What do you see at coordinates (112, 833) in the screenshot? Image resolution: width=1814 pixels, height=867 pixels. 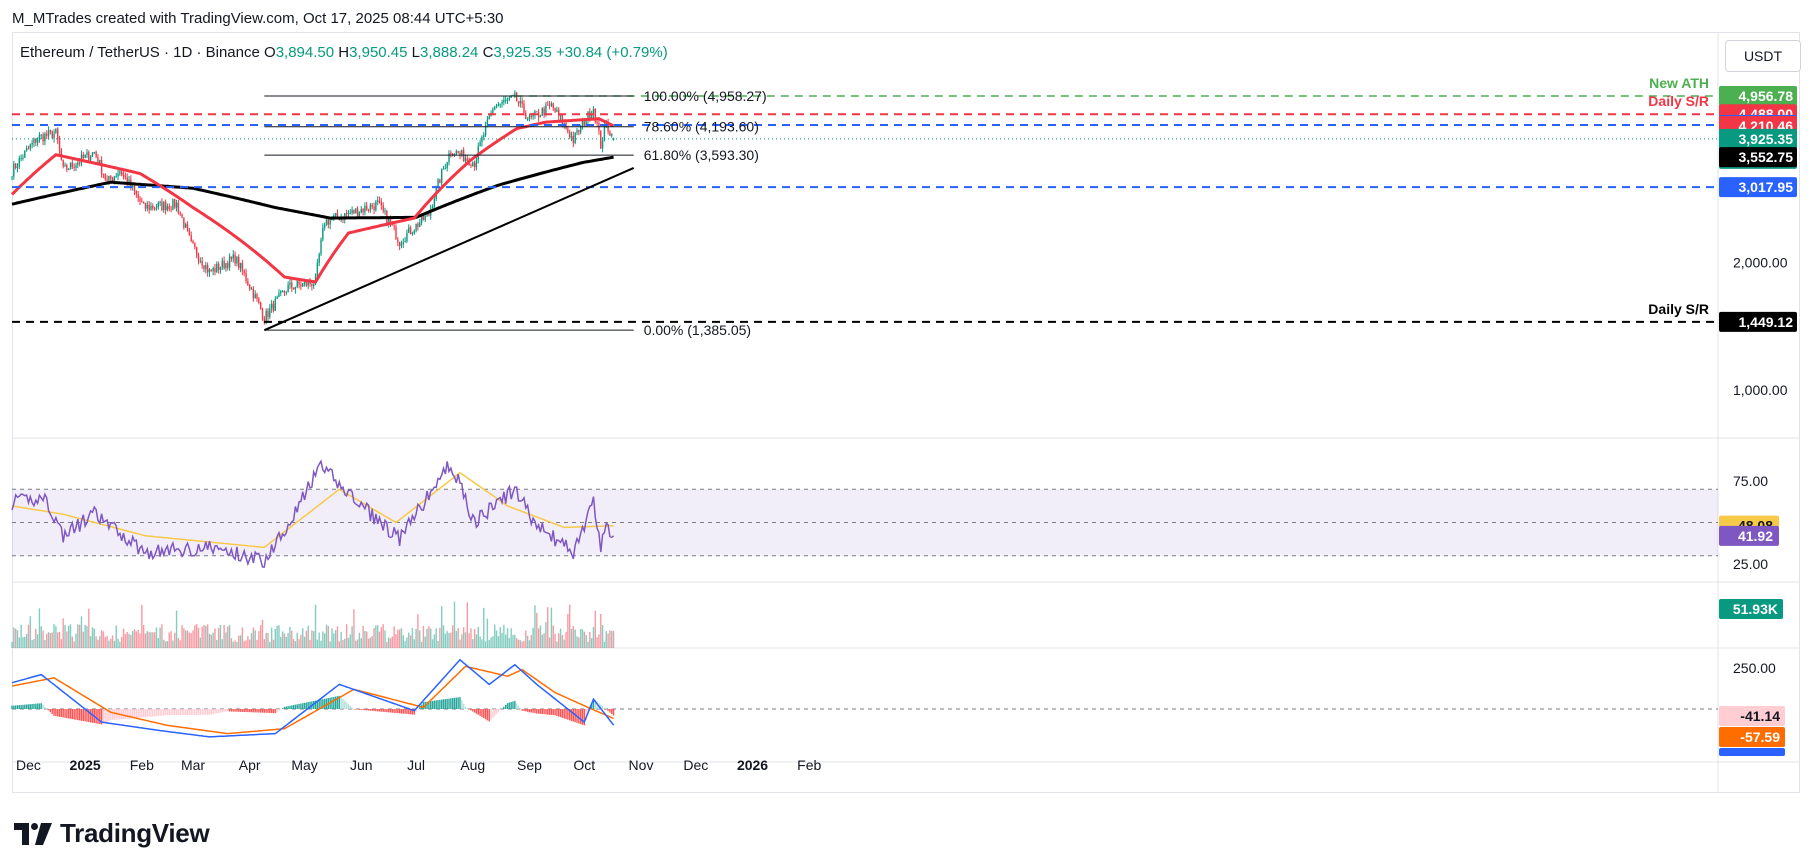 I see `tradingview-logo: TradingView` at bounding box center [112, 833].